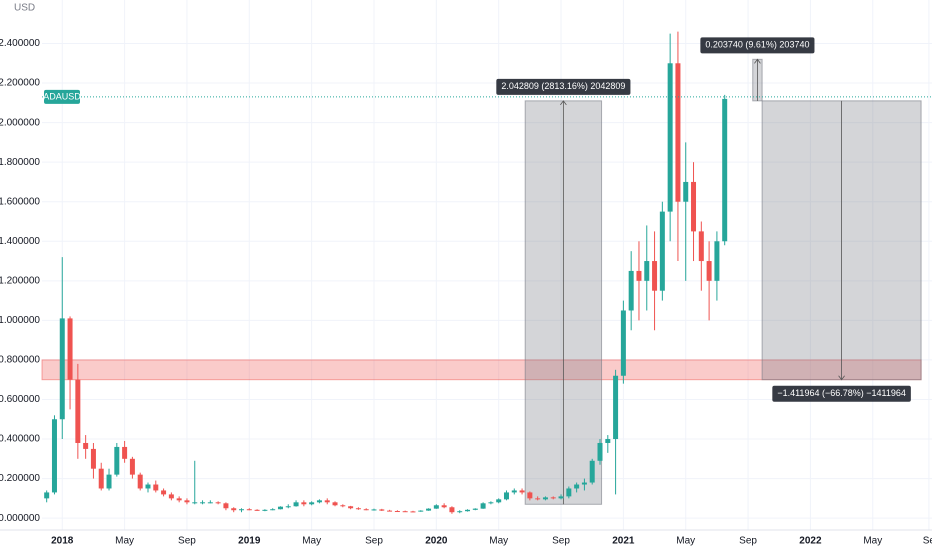  Describe the element at coordinates (927, 541) in the screenshot. I see `x-tick-label: Se` at that location.